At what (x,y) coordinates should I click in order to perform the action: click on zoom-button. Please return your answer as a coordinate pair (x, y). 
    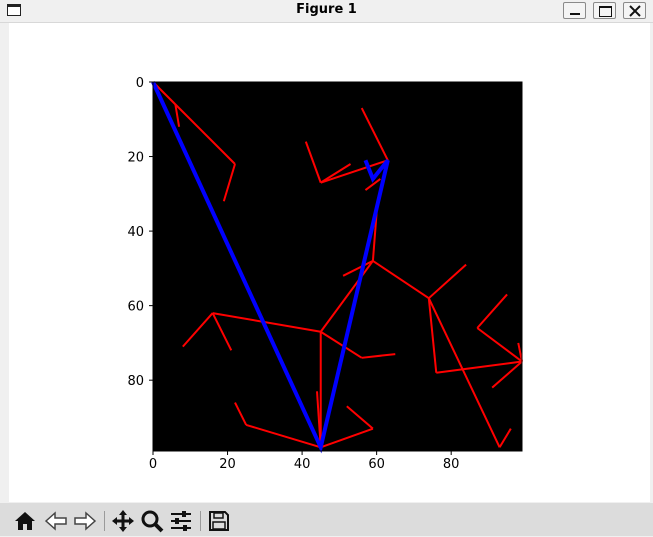
    Looking at the image, I should click on (152, 521).